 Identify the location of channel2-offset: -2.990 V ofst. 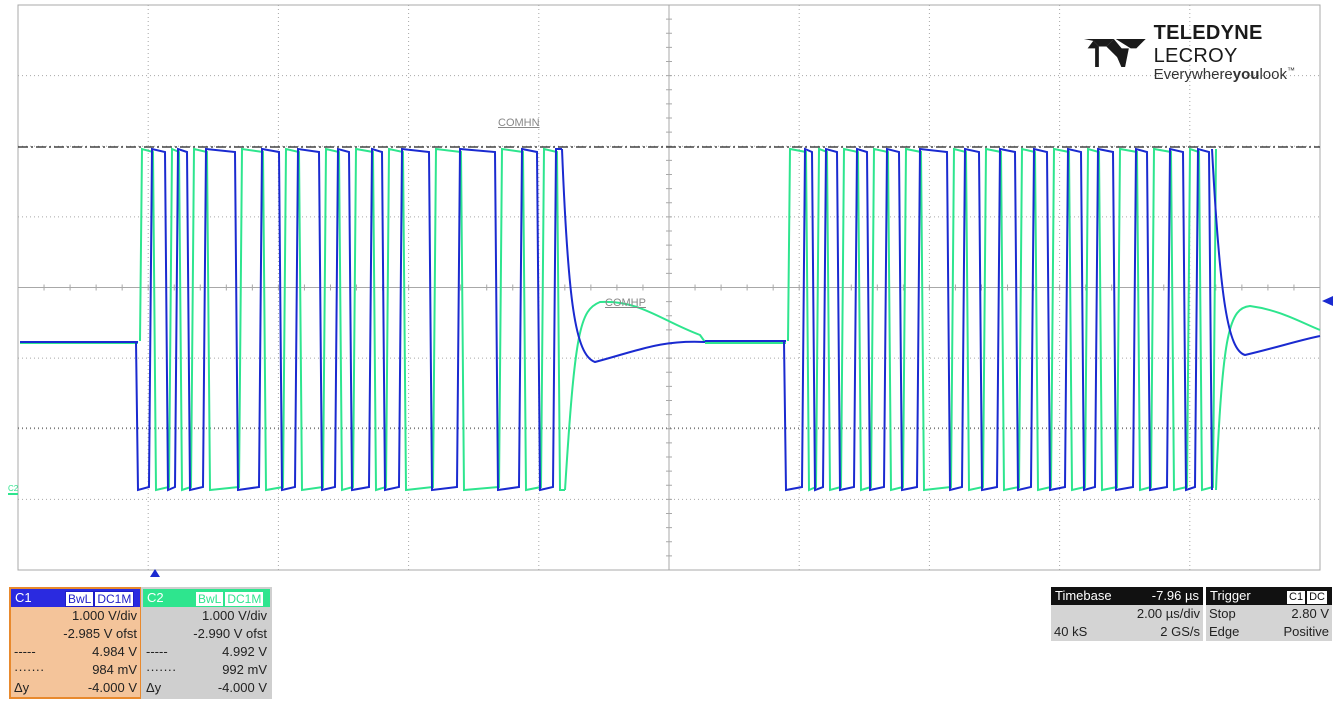
(230, 633).